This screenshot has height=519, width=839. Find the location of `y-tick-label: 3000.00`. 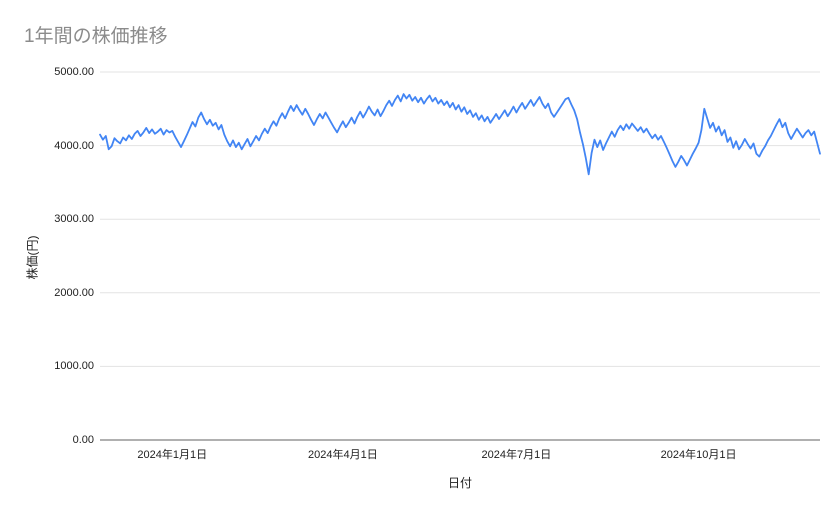

y-tick-label: 3000.00 is located at coordinates (74, 219).